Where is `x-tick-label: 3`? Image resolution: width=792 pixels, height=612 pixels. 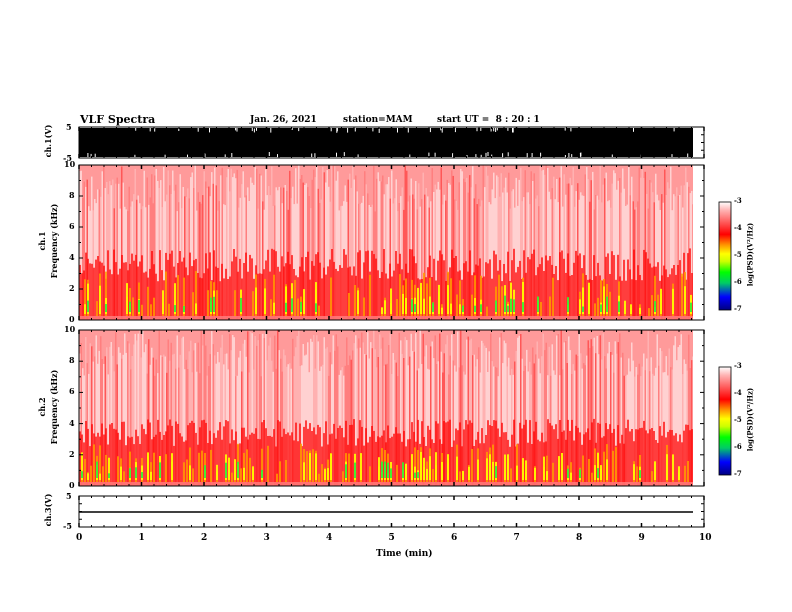 x-tick-label: 3 is located at coordinates (266, 538).